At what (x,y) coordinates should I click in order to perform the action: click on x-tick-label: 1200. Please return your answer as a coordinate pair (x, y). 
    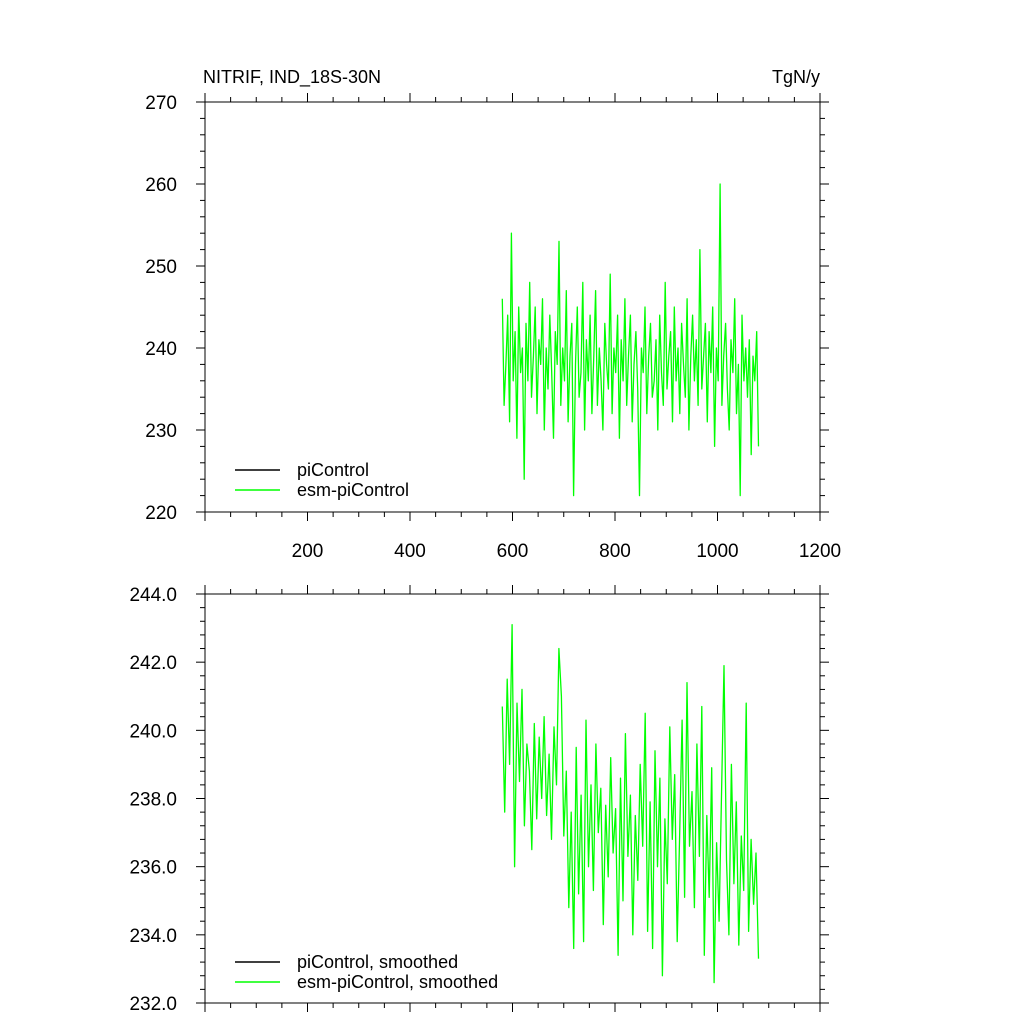
    Looking at the image, I should click on (820, 551).